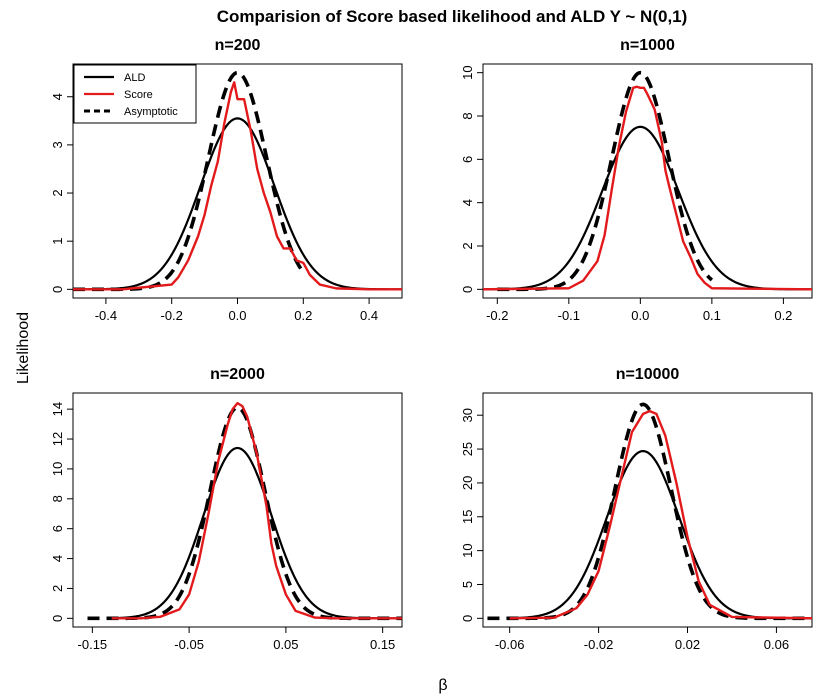 The image size is (817, 696). I want to click on y-tick-label: 14, so click(57, 409).